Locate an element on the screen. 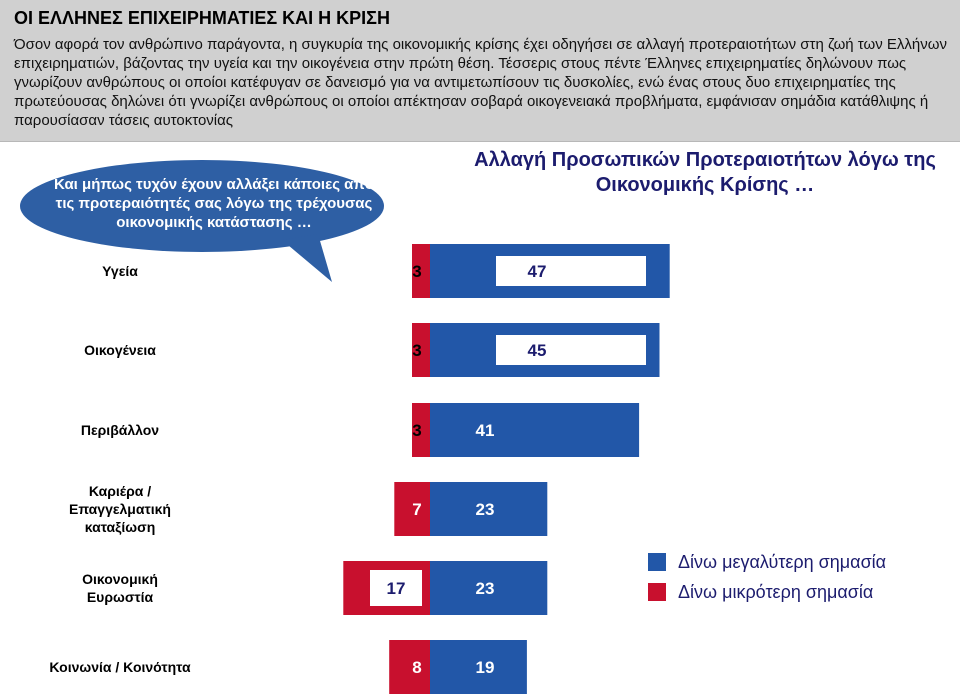 This screenshot has width=960, height=700. more-value-label-5: 19 is located at coordinates (485, 667).